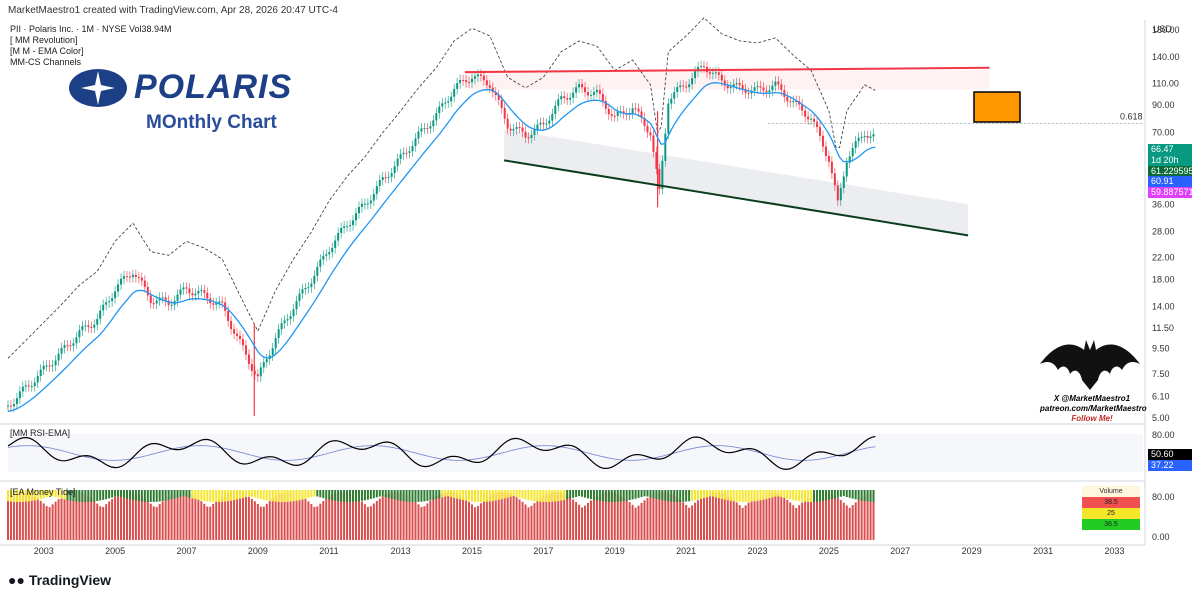 The height and width of the screenshot is (600, 1200). Describe the element at coordinates (46, 62) in the screenshot. I see `indicator-cs-channels: MM-CS Channels` at that location.